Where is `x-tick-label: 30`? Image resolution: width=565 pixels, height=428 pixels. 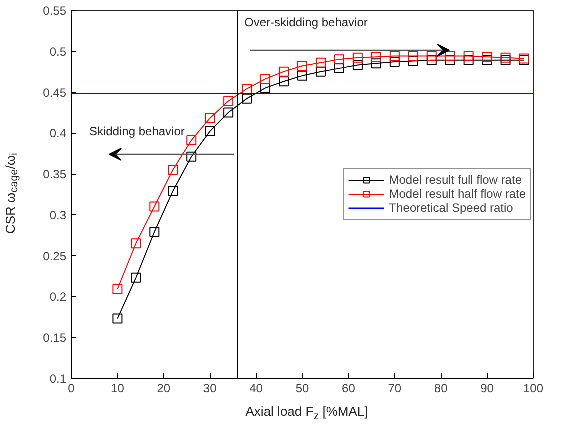
x-tick-label: 30 is located at coordinates (210, 389).